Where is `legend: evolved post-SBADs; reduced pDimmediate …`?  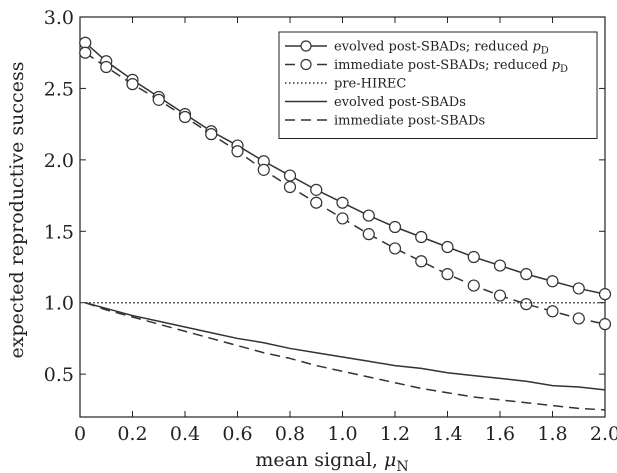
legend: evolved post-SBADs; reduced pDimmediate … is located at coordinates (438, 85).